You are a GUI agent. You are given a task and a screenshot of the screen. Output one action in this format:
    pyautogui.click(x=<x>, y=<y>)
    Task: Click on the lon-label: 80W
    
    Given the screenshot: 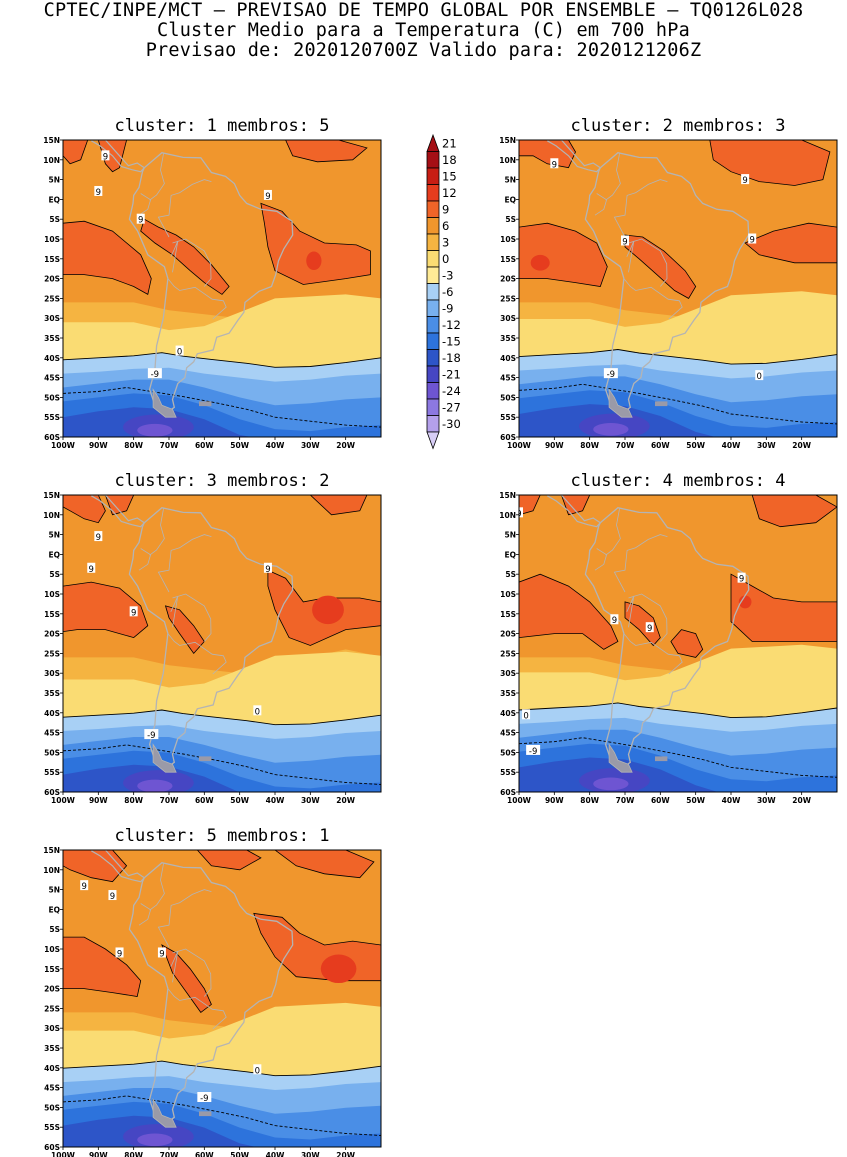 What is the action you would take?
    pyautogui.click(x=133, y=1154)
    